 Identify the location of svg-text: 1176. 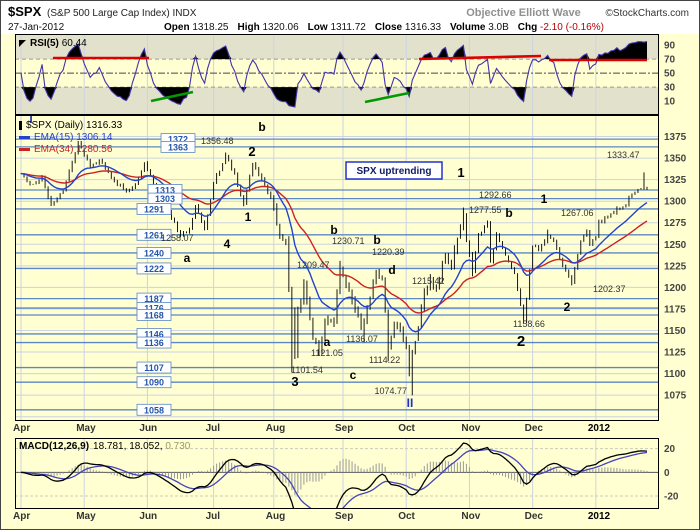
(154, 309).